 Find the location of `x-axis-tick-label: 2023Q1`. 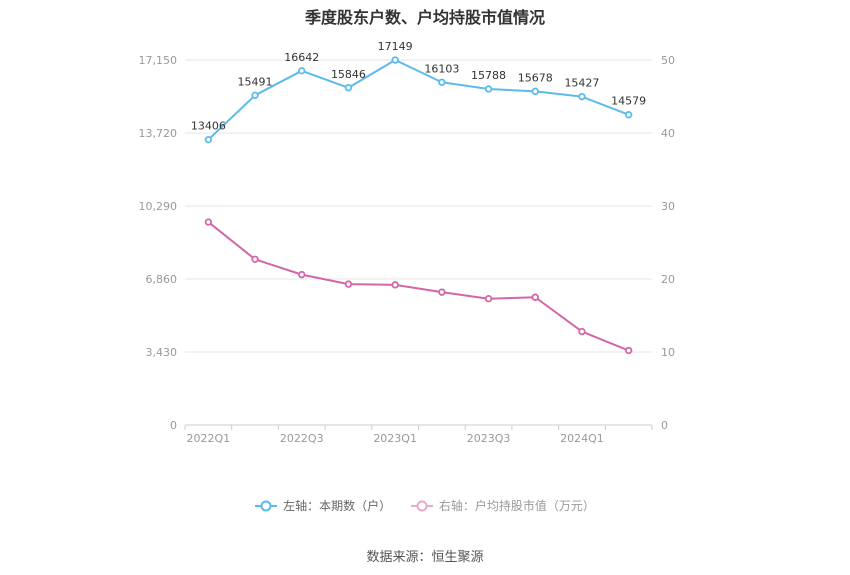

x-axis-tick-label: 2023Q1 is located at coordinates (395, 438).